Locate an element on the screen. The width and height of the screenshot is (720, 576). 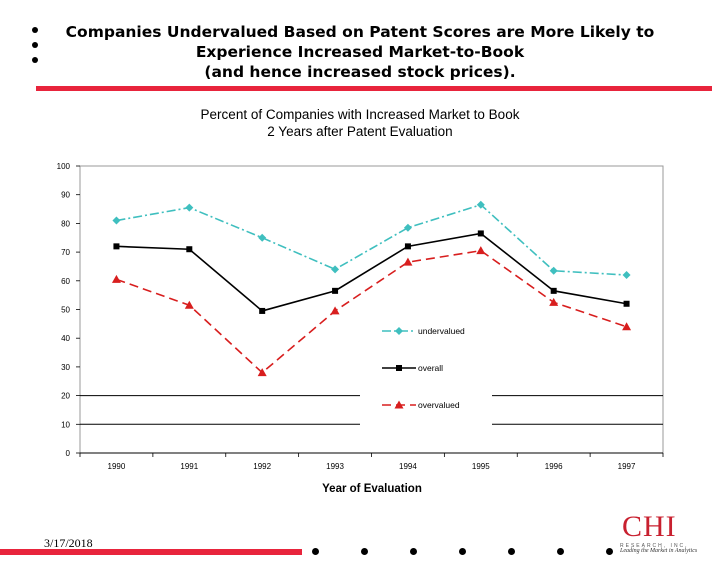
legend-label: undervalued is located at coordinates (441, 331).